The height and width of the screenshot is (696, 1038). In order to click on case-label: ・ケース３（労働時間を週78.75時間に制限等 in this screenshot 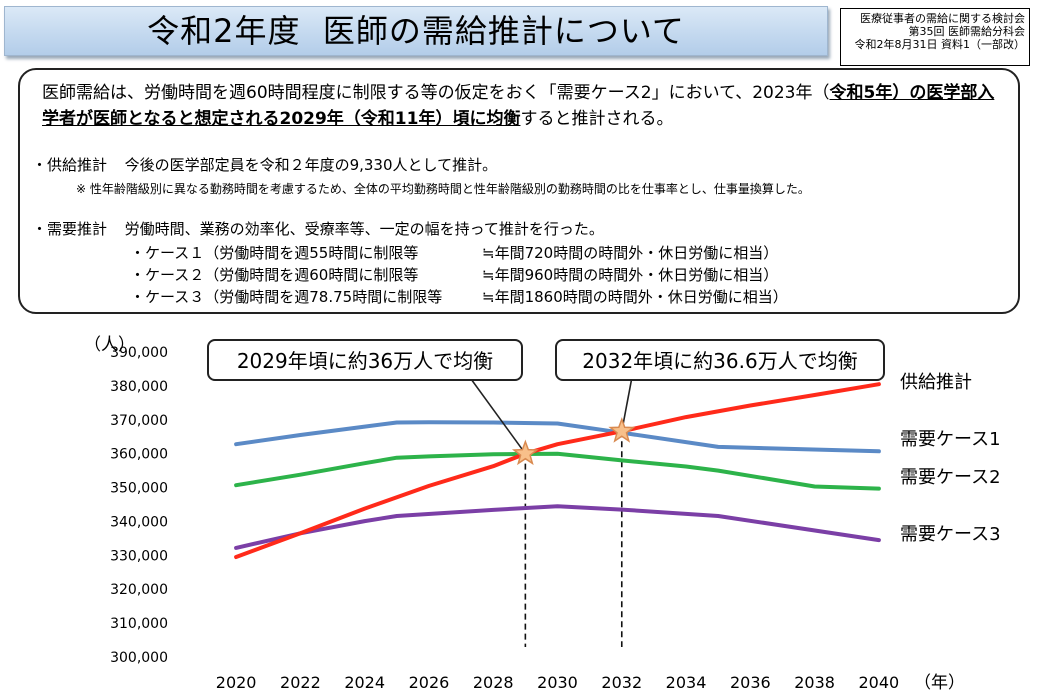, I will do `click(286, 297)`.